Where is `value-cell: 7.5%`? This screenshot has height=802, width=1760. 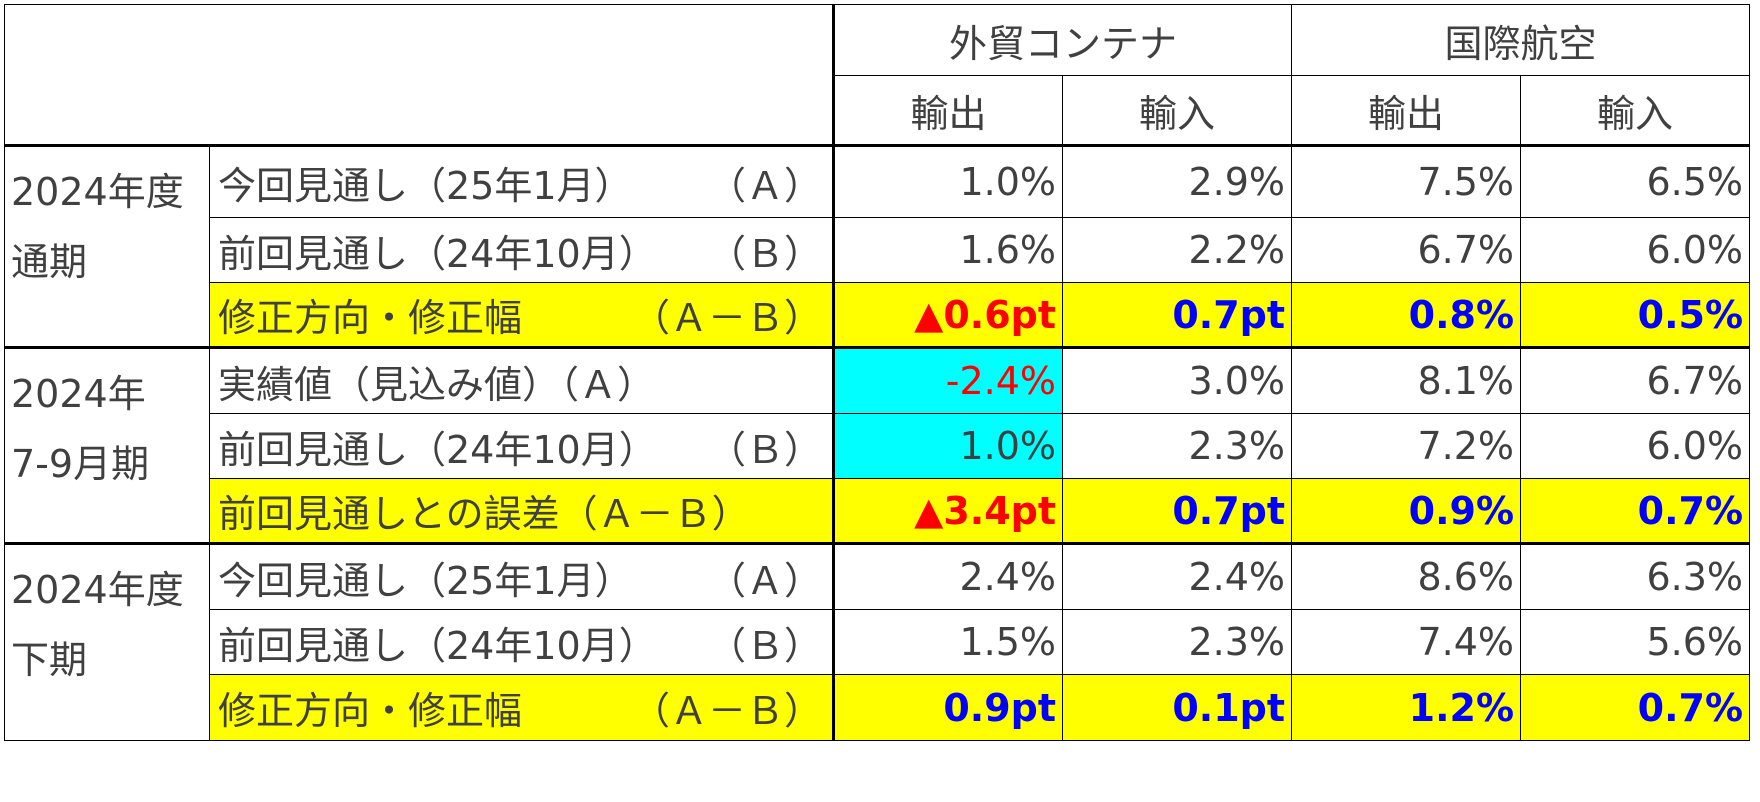 value-cell: 7.5% is located at coordinates (1406, 181).